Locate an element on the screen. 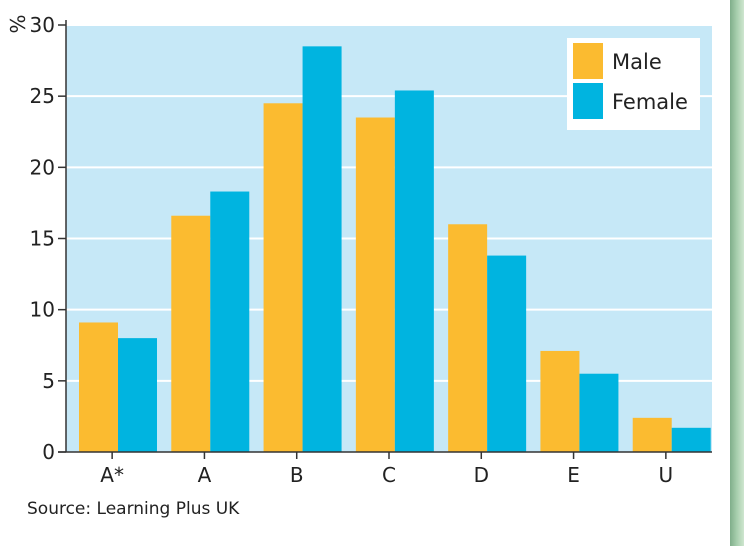  bar-male-D is located at coordinates (468, 338).